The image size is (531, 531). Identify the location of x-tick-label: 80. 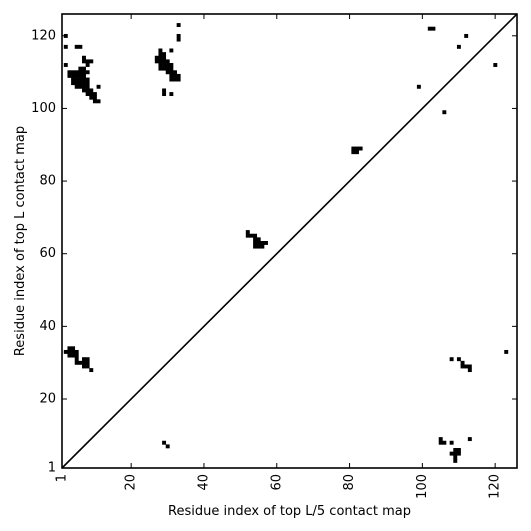
(349, 482).